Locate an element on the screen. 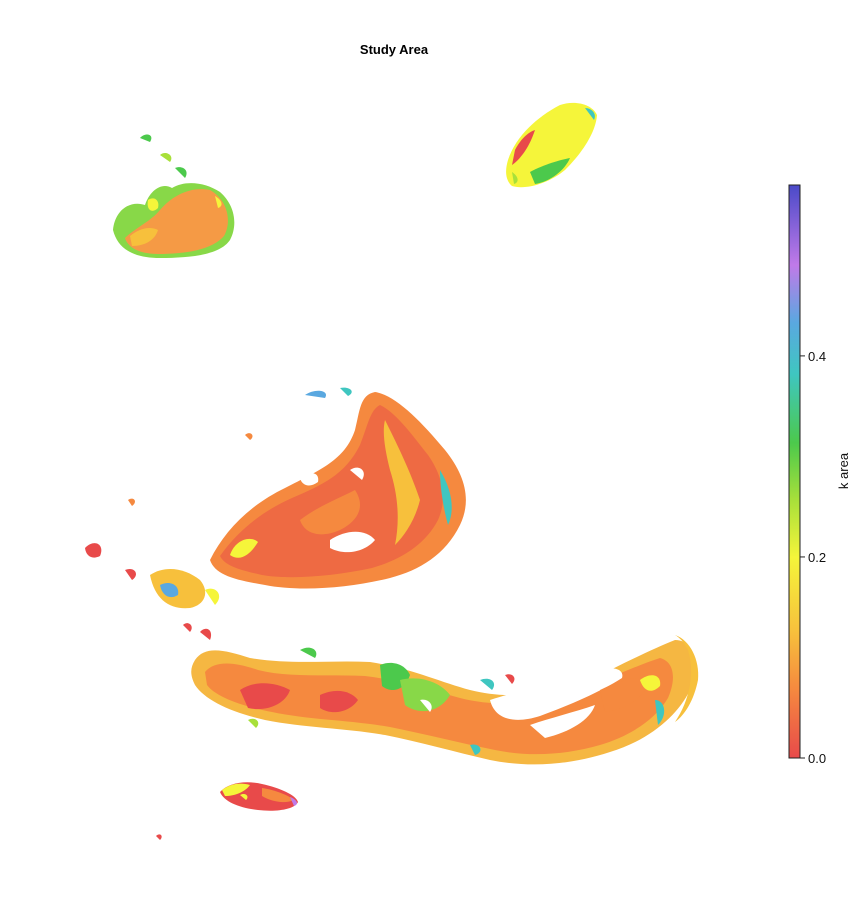 This screenshot has height=923, width=866. colorbar: 0.0 0.2 0.4 k area is located at coordinates (819, 475).